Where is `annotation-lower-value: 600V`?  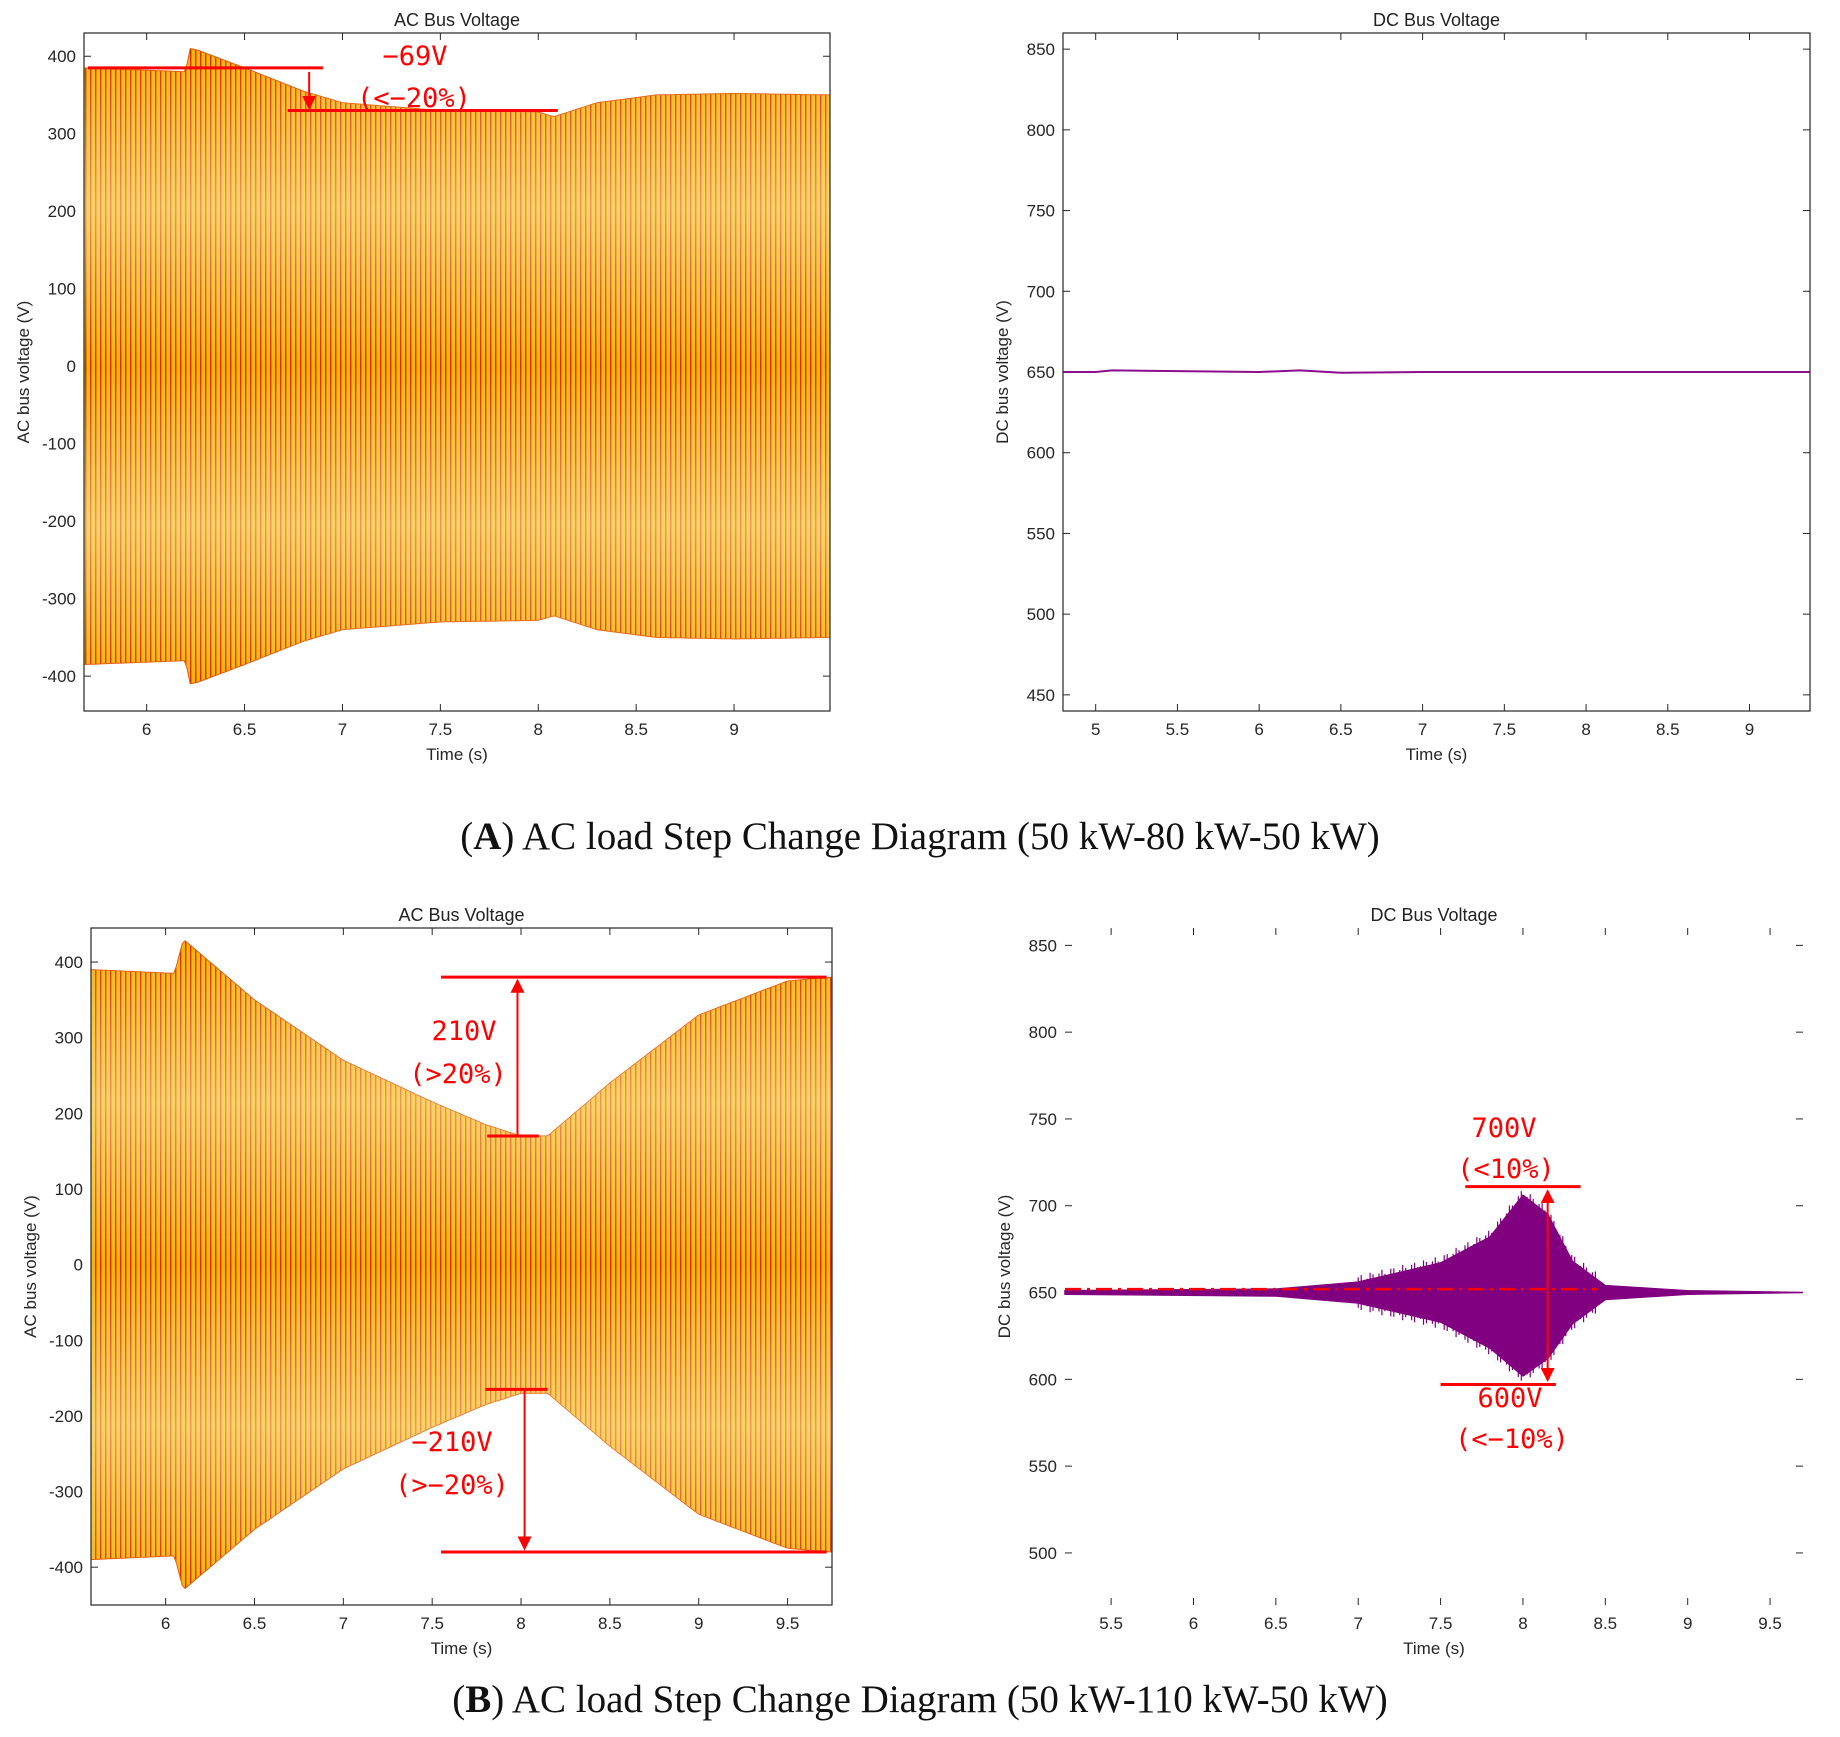
annotation-lower-value: 600V is located at coordinates (1509, 1398).